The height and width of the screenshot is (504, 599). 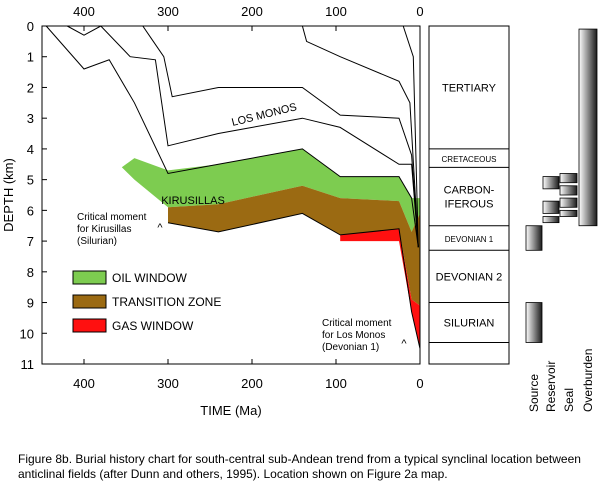 What do you see at coordinates (112, 217) in the screenshot?
I see `critical-kirusillas-line-0: Critical moment` at bounding box center [112, 217].